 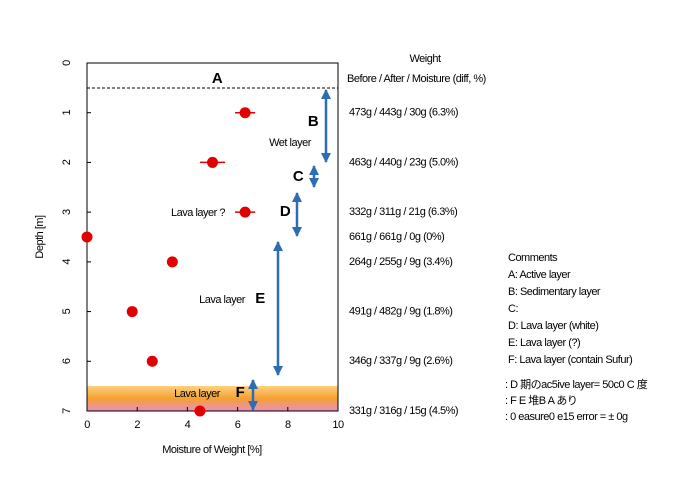 What do you see at coordinates (188, 425) in the screenshot?
I see `x-tick-label: 4` at bounding box center [188, 425].